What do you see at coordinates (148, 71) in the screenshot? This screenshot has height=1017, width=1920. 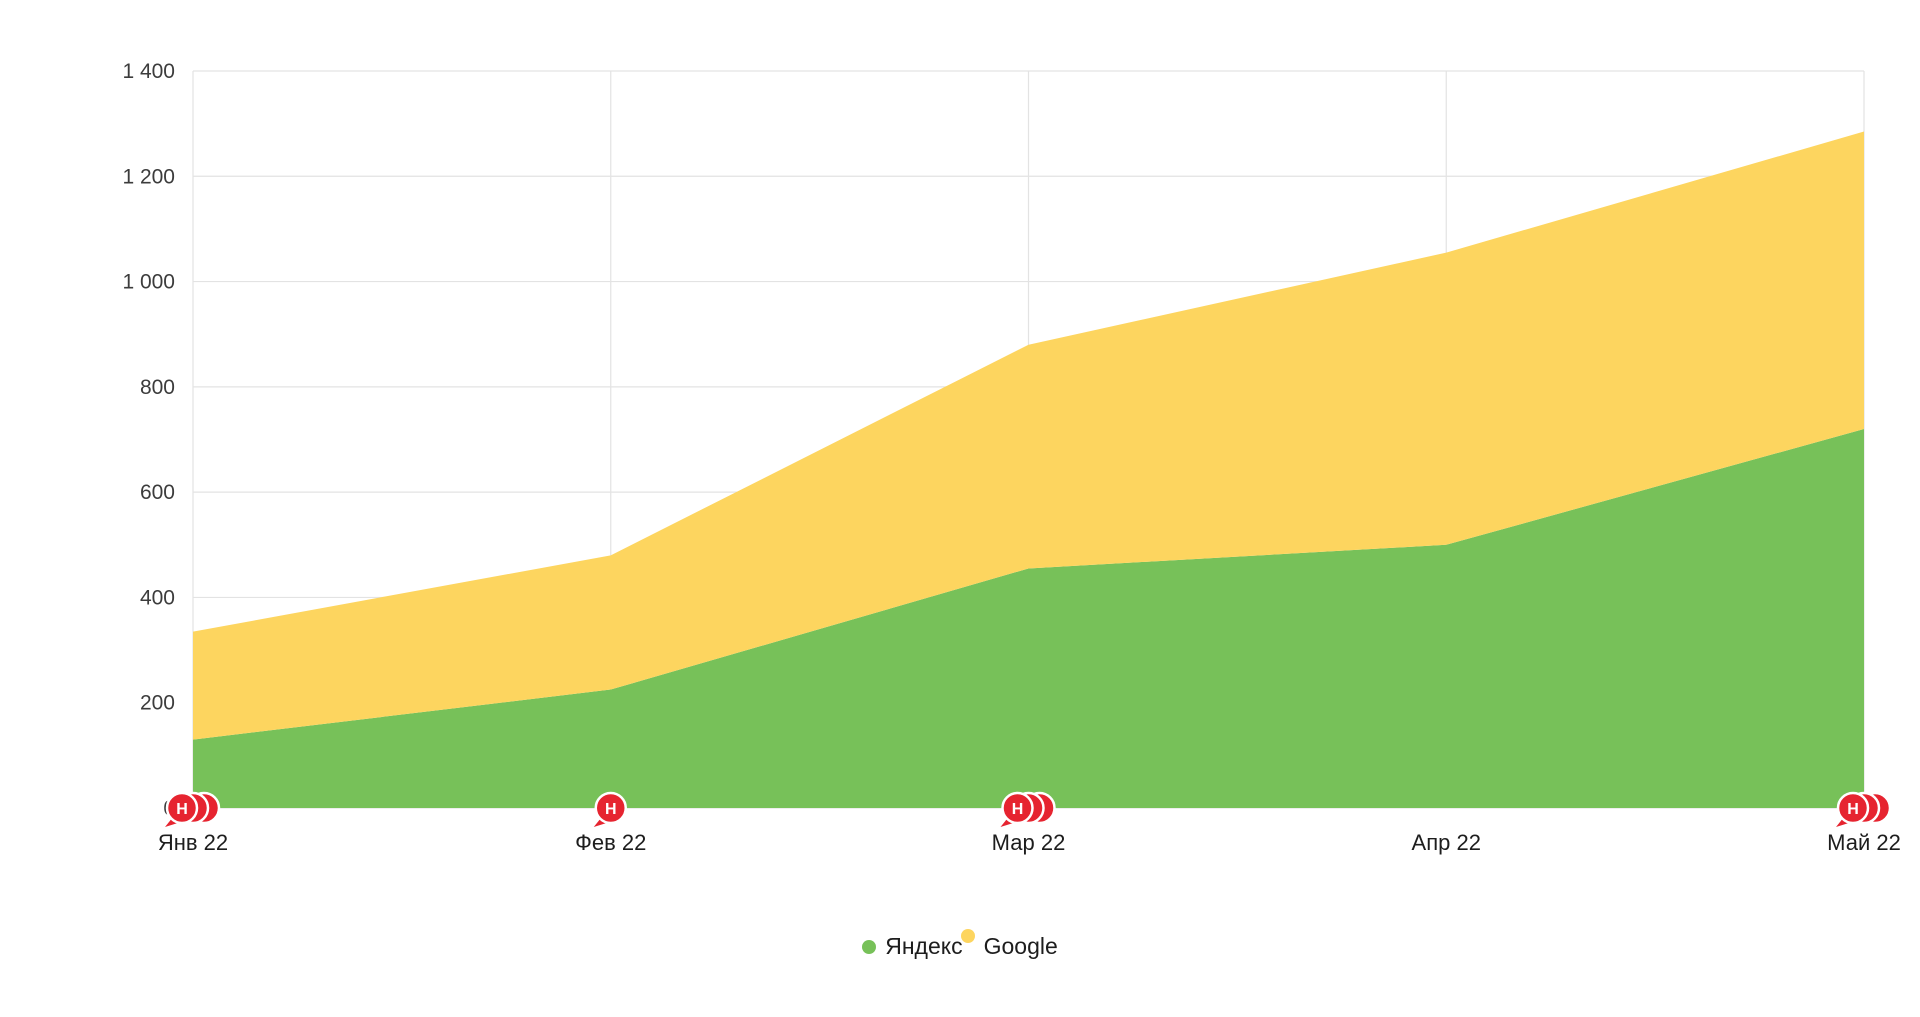 I see `y-axis-tick-label: 1 400` at bounding box center [148, 71].